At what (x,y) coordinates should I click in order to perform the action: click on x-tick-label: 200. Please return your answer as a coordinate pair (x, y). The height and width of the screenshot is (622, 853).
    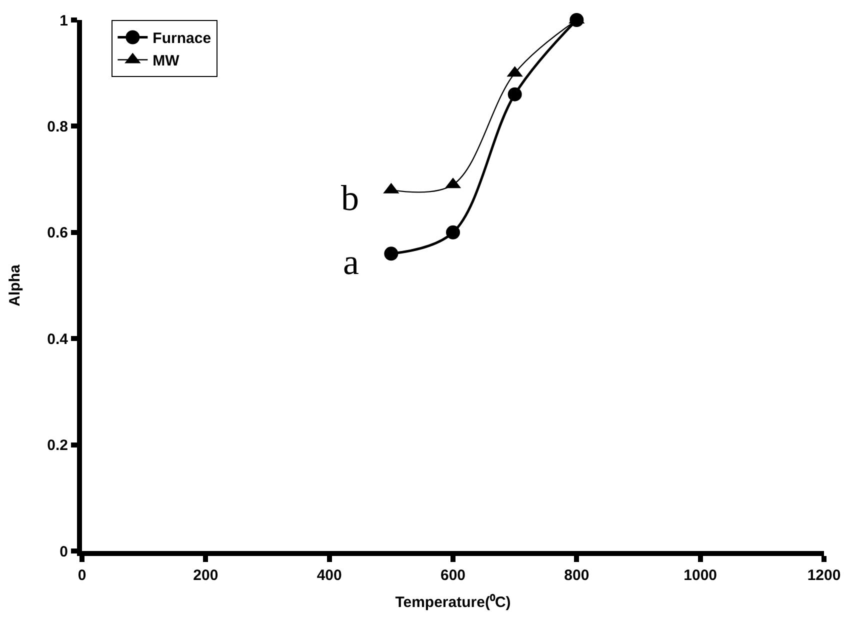
    Looking at the image, I should click on (205, 575).